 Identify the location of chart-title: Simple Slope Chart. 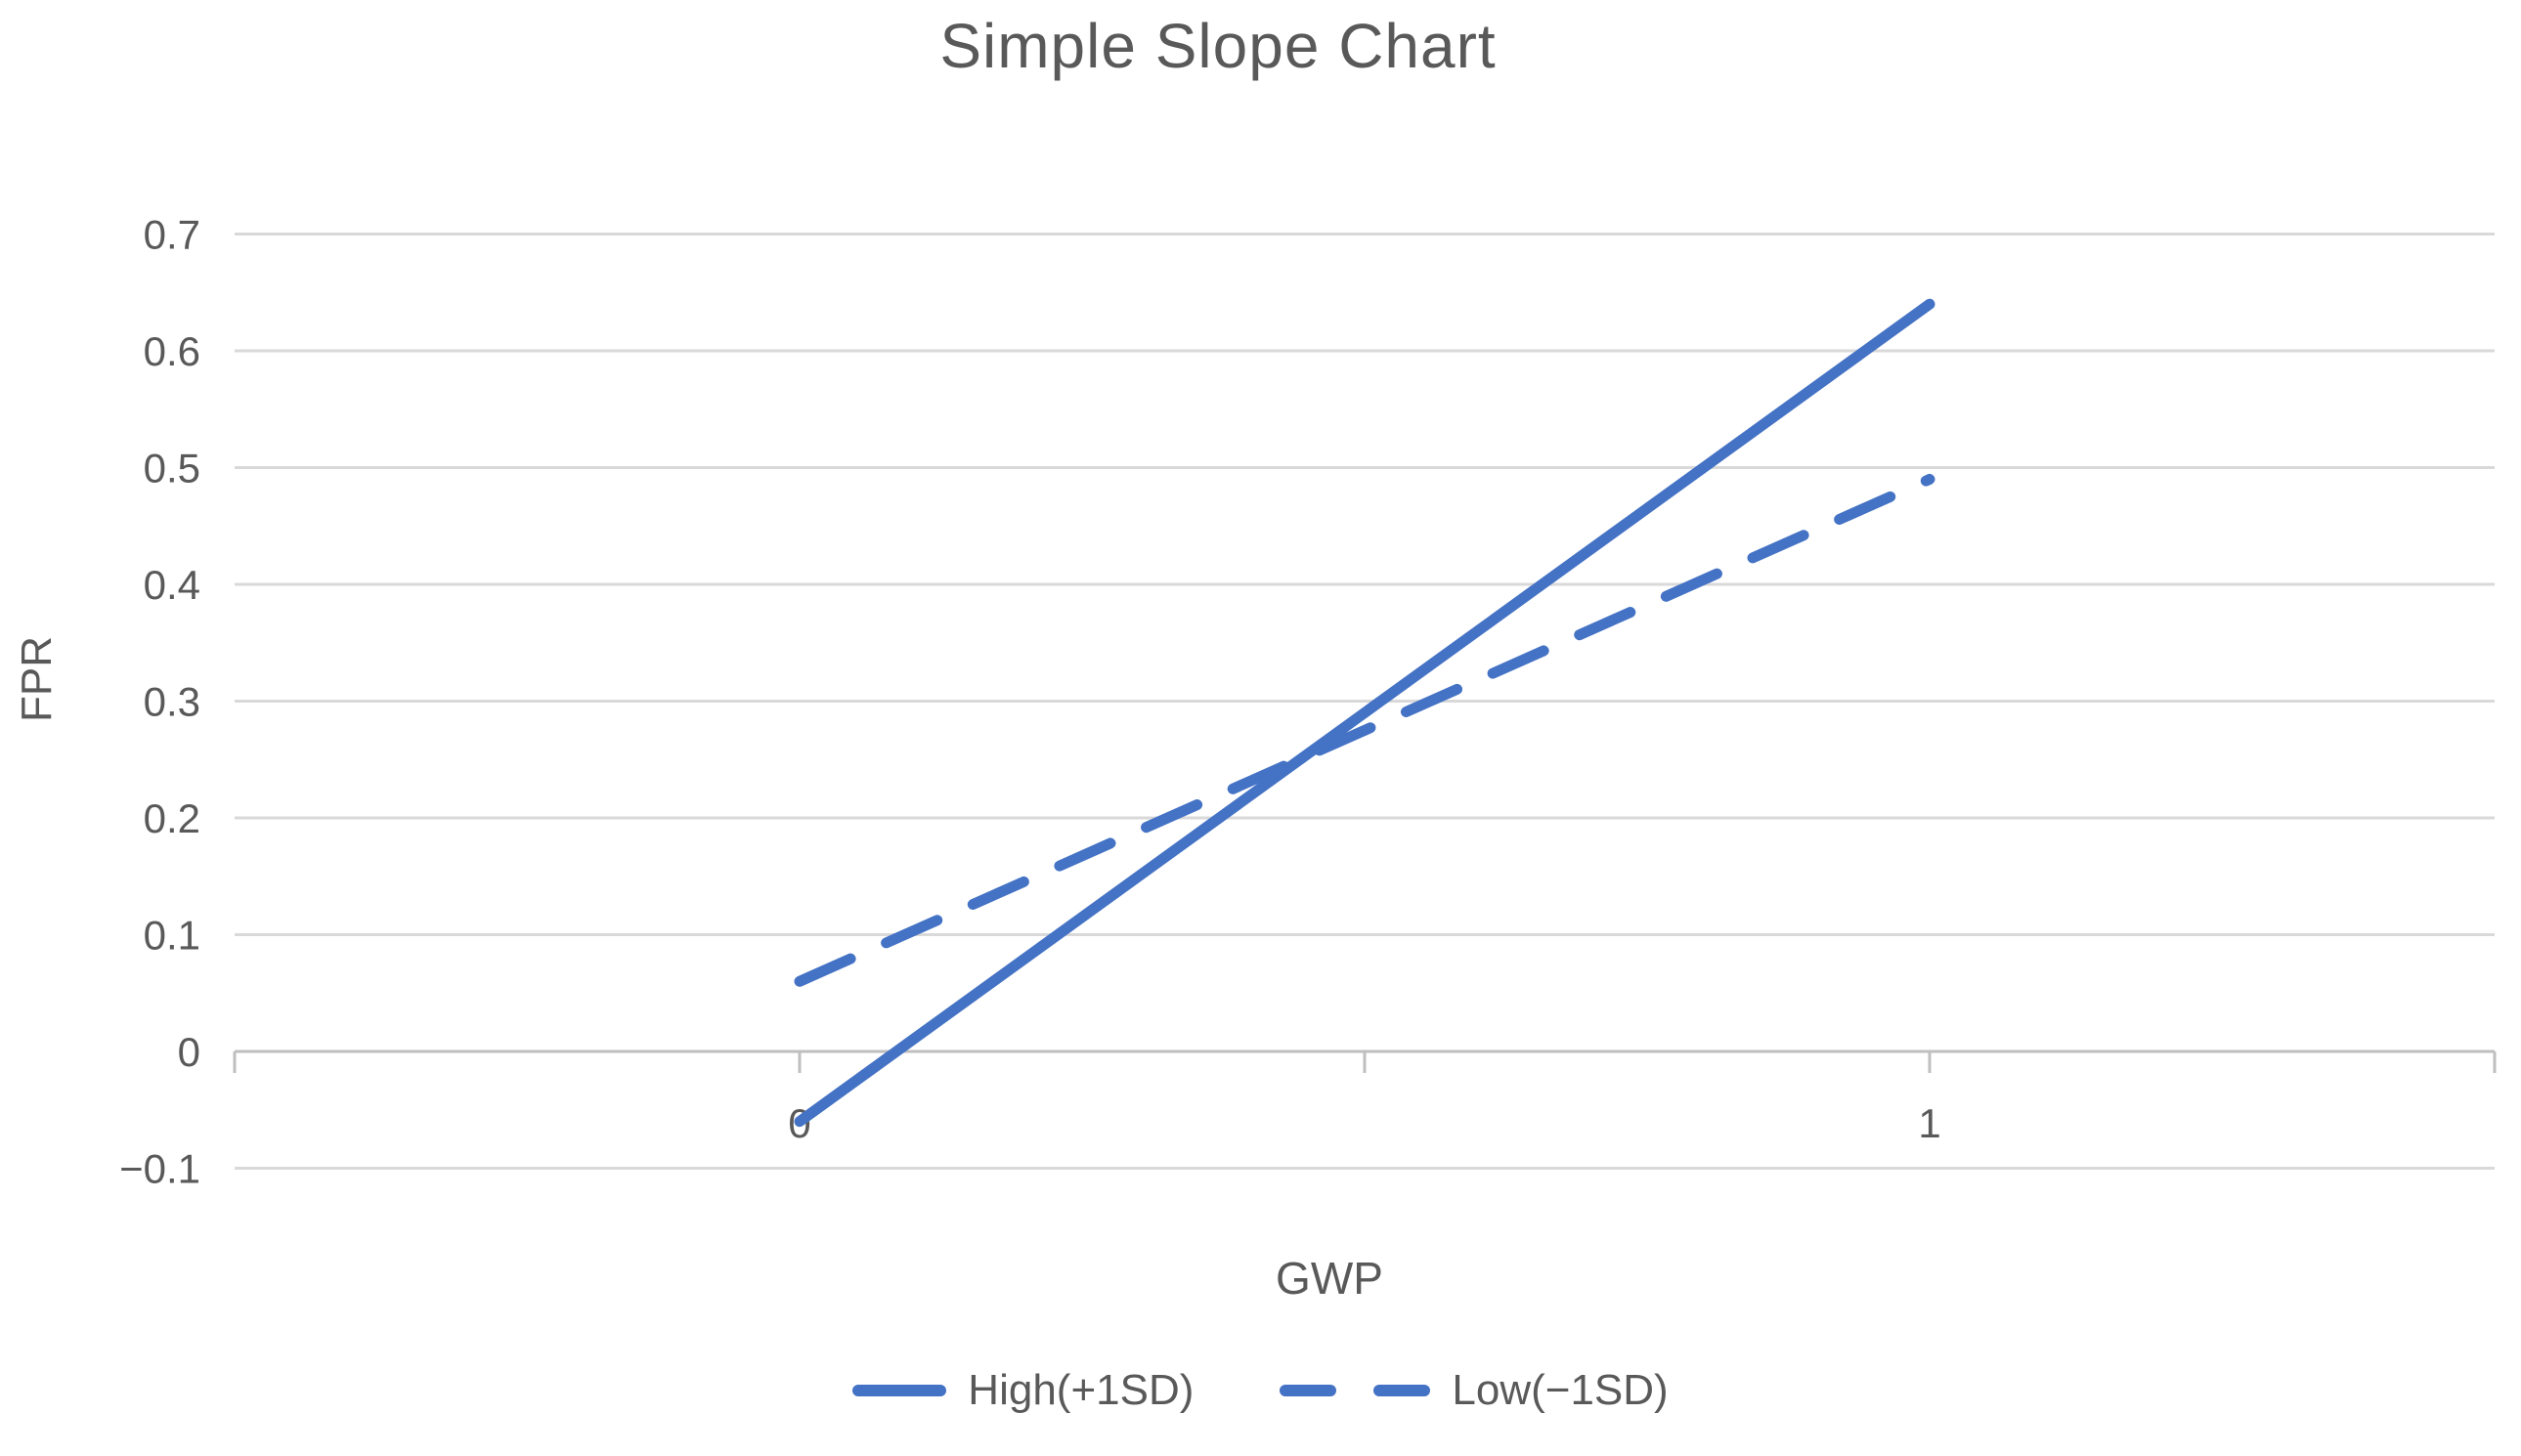
(1218, 46).